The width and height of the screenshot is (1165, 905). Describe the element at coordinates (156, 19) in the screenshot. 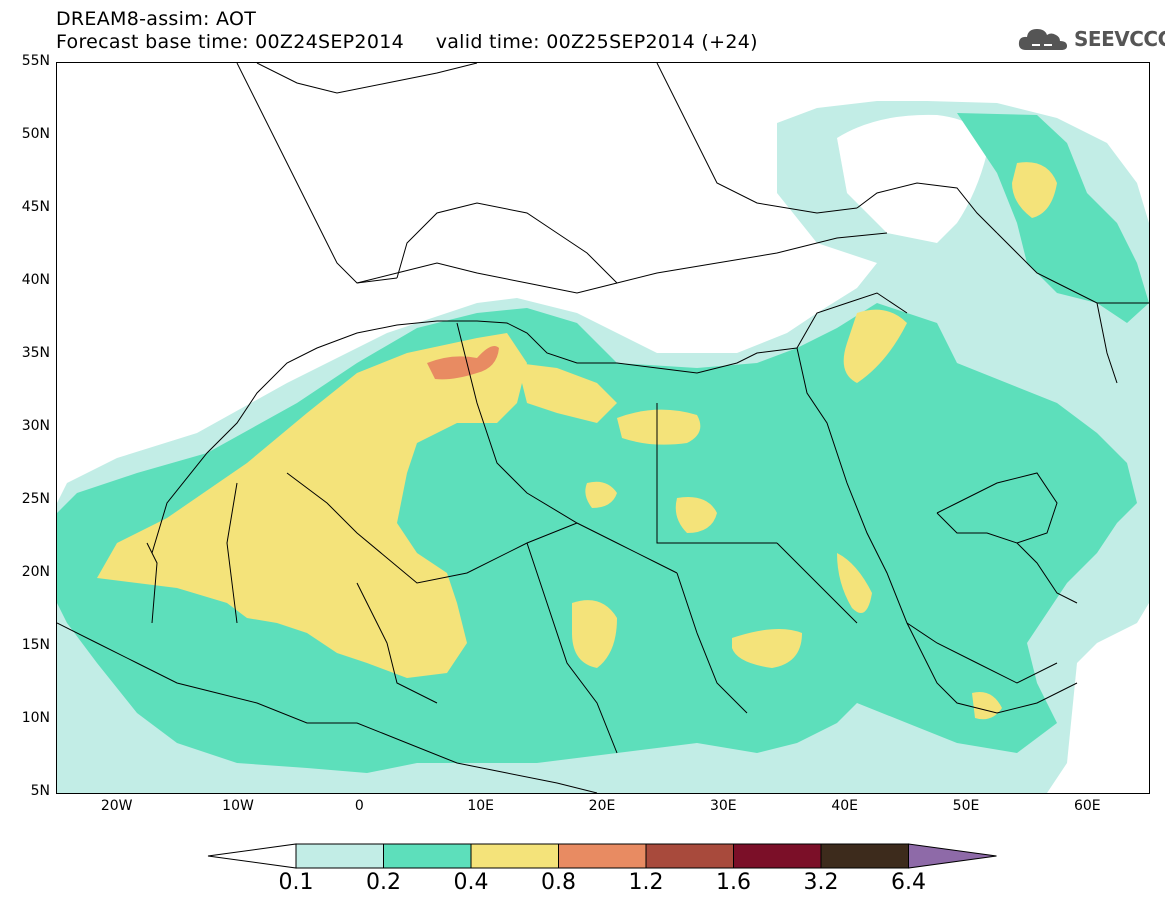

I see `map-title: DREAM8-assim: AOT` at that location.